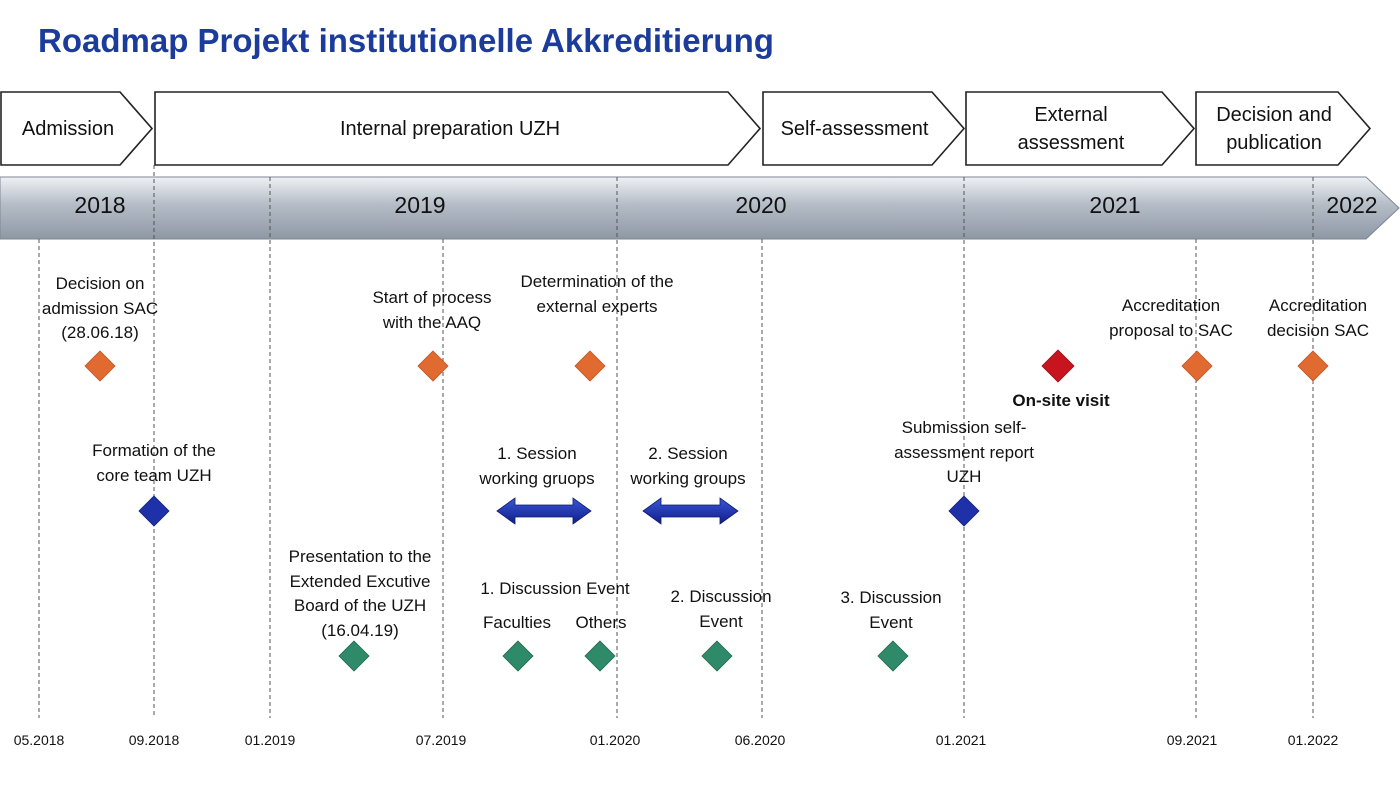 The height and width of the screenshot is (788, 1400). What do you see at coordinates (432, 310) in the screenshot?
I see `milestone-start-process-label: Start of process with the AAQ` at bounding box center [432, 310].